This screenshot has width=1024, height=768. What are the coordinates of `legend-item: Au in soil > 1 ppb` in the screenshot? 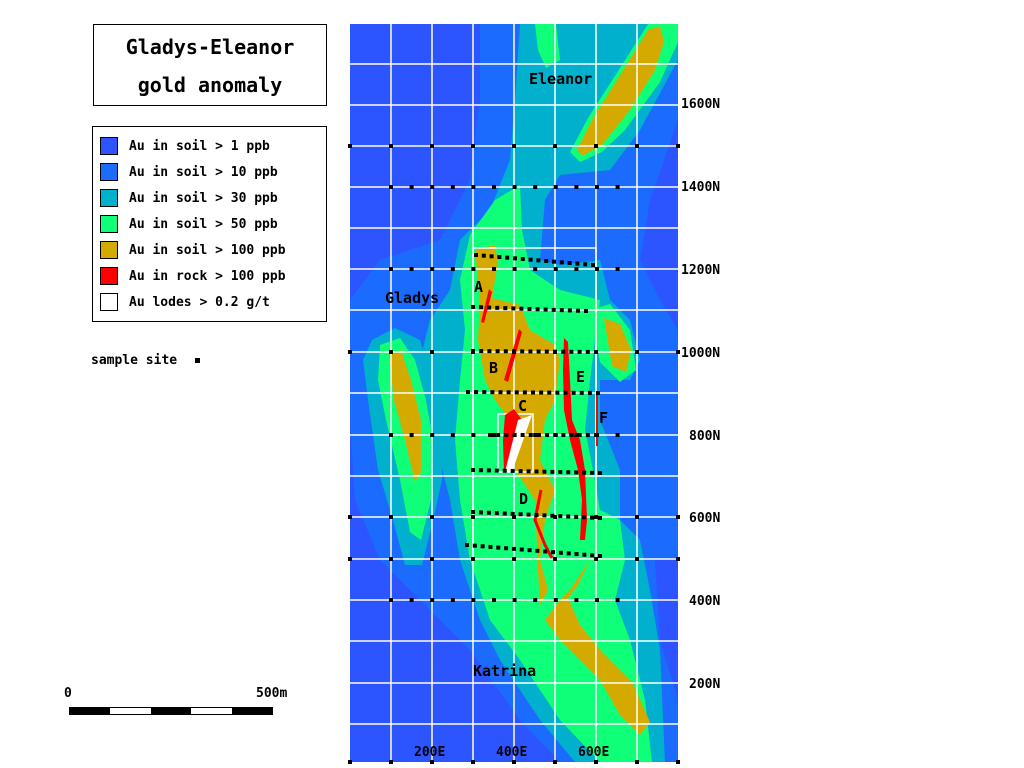 It's located at (213, 146).